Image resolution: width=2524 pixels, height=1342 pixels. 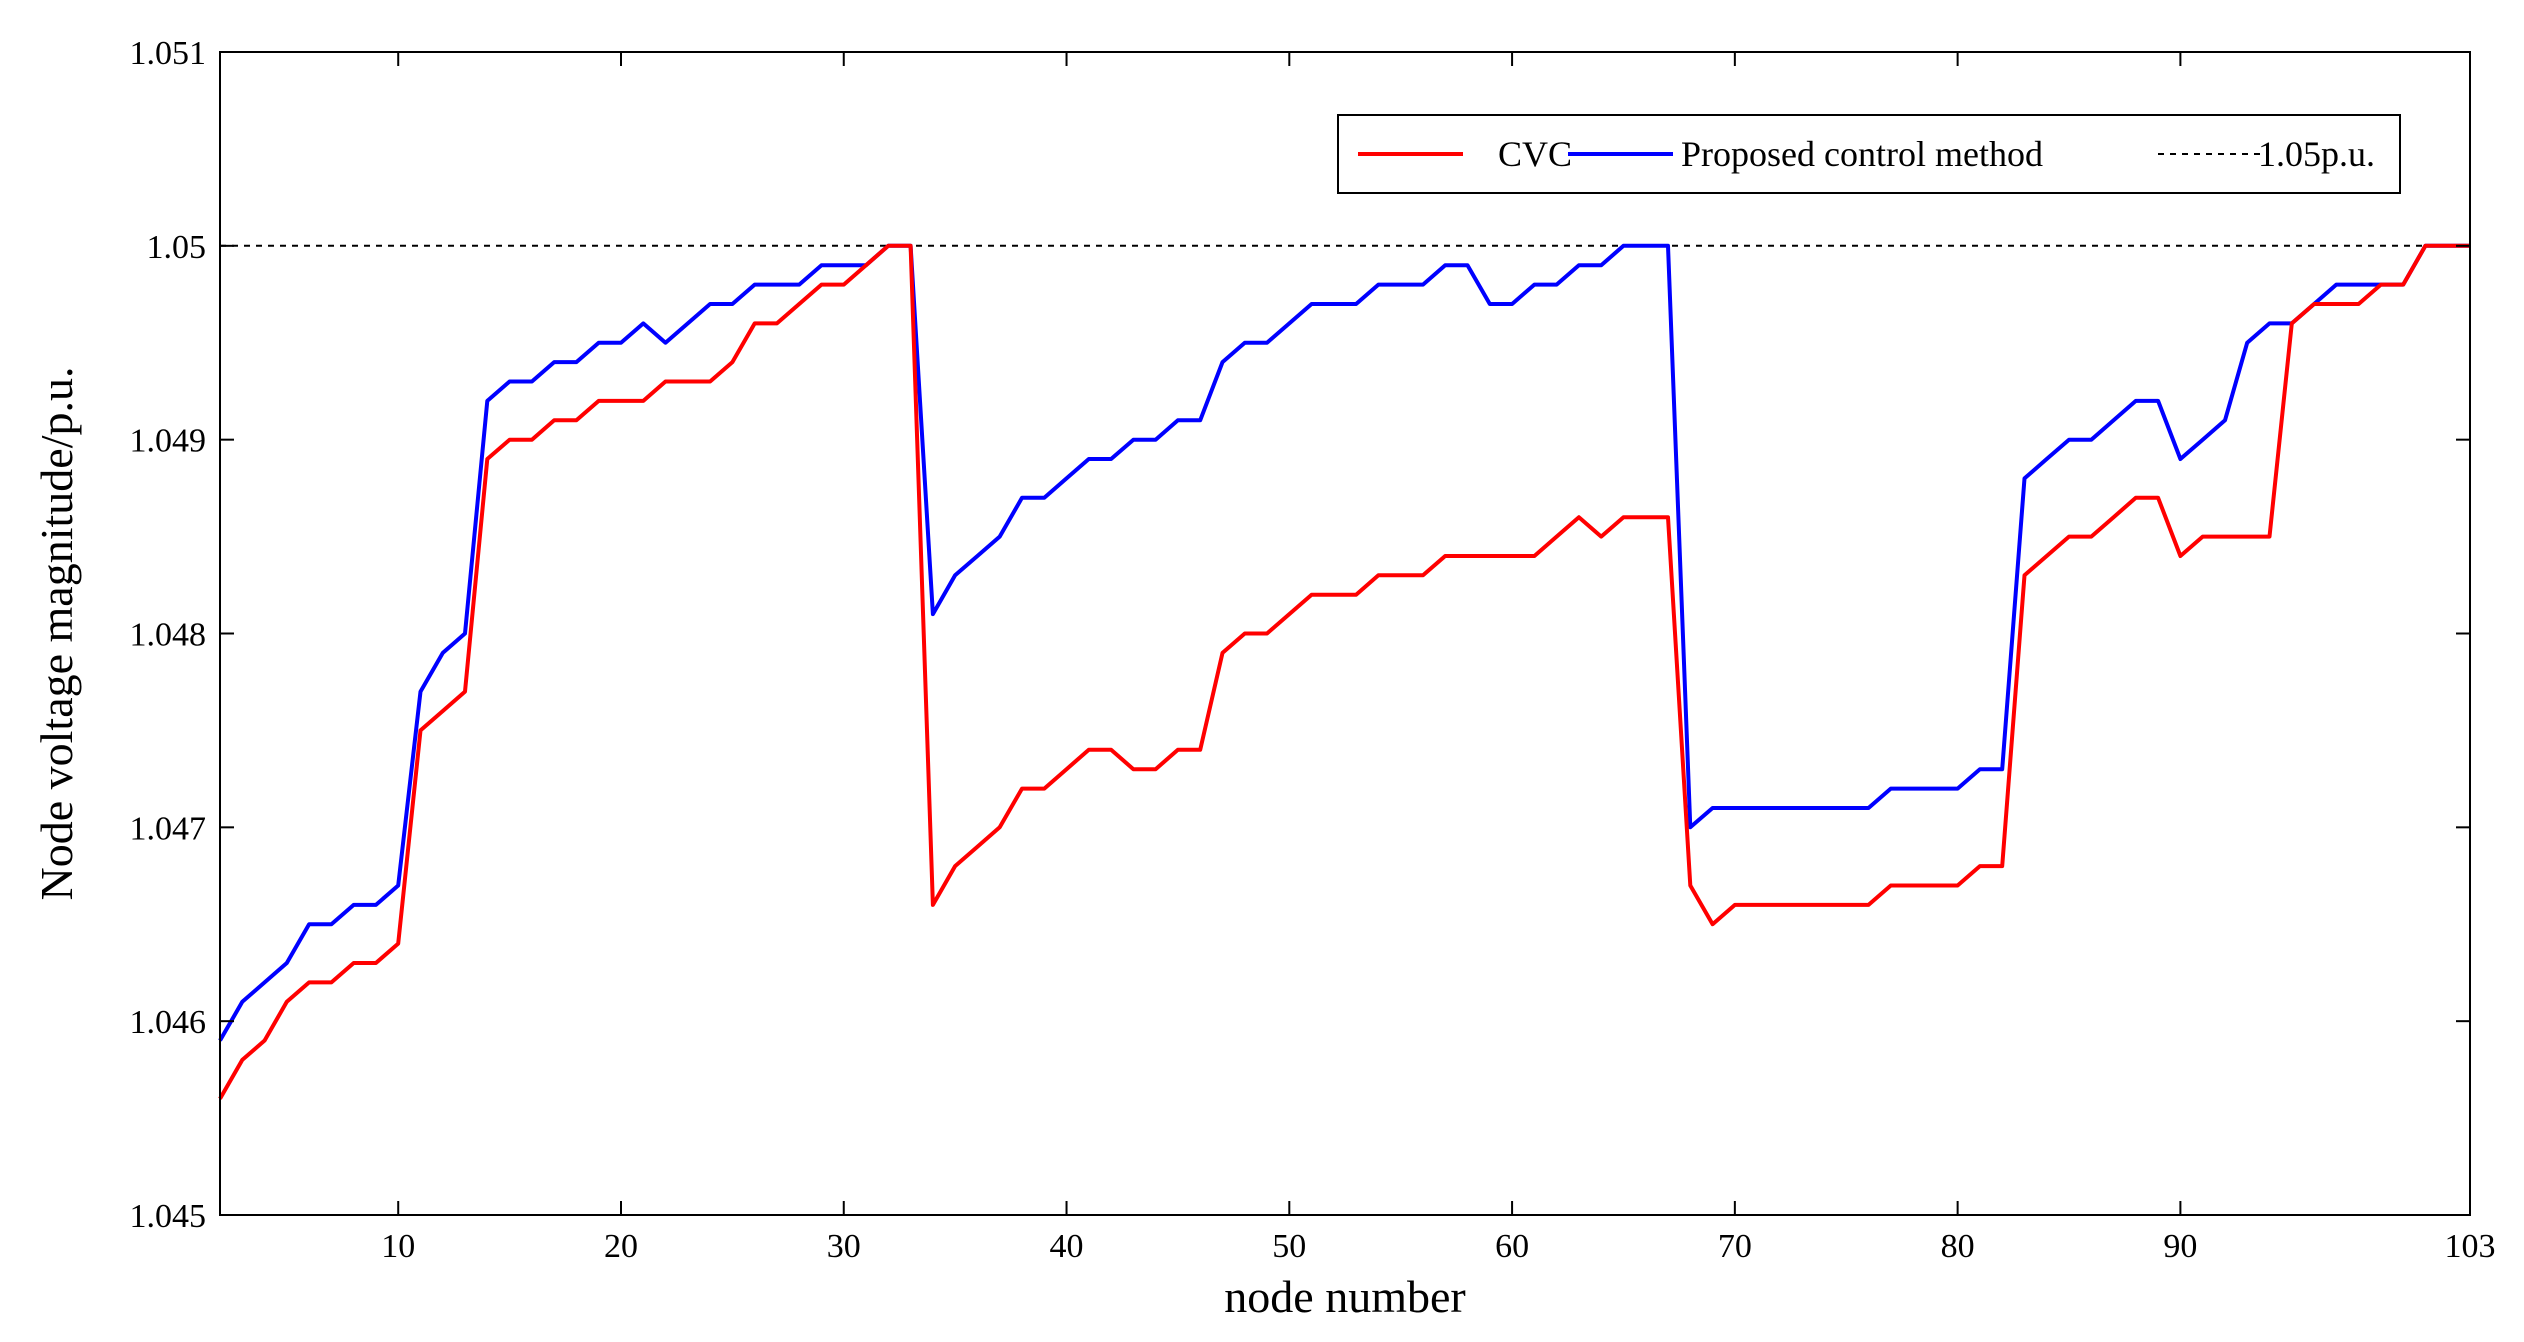 What do you see at coordinates (398, 1246) in the screenshot?
I see `x-tick-label: 10` at bounding box center [398, 1246].